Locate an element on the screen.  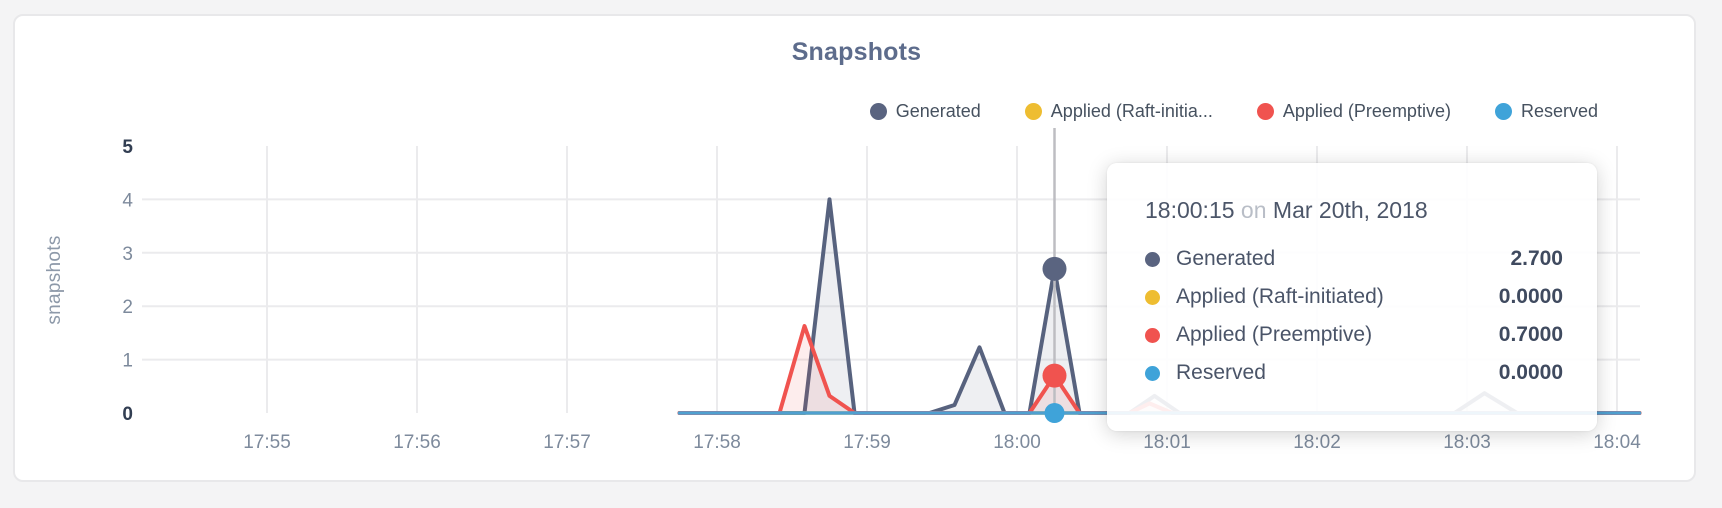
tooltip-row: Reserved 0.0000 is located at coordinates (1354, 373).